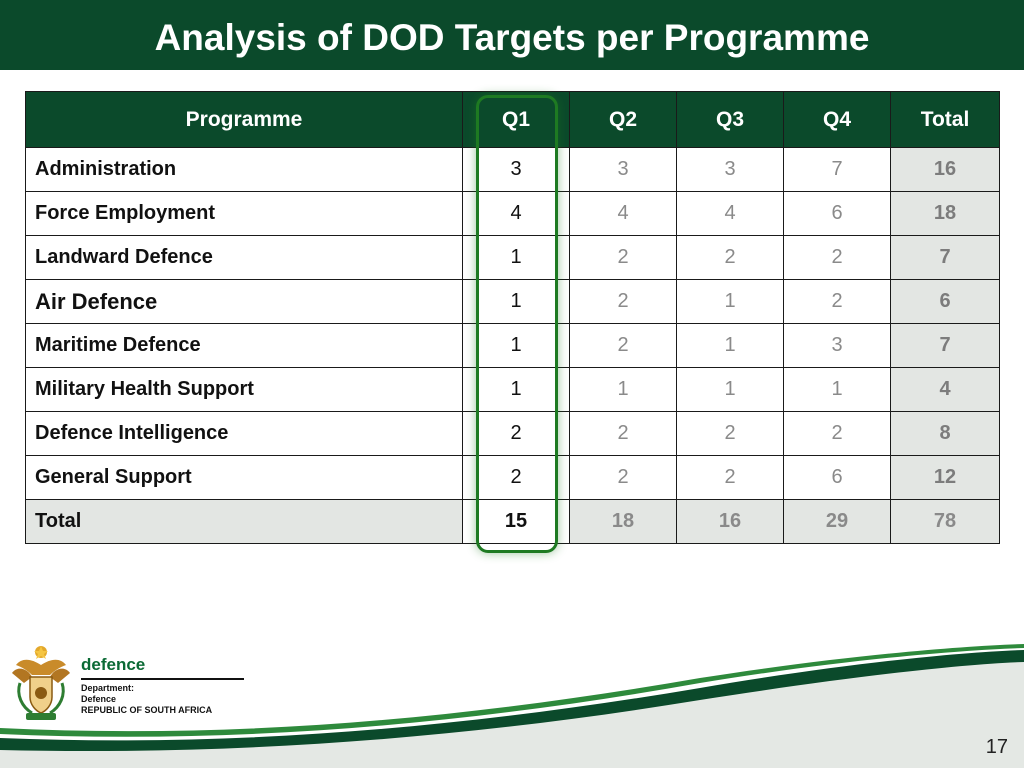 The image size is (1024, 768). I want to click on q2-cell: 3, so click(623, 169).